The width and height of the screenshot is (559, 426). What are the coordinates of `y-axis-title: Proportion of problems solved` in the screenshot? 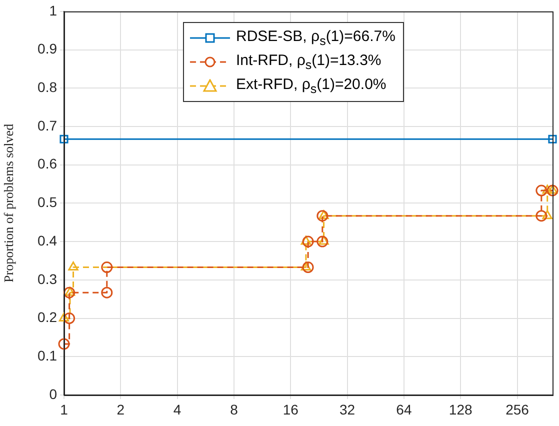 It's located at (8, 202).